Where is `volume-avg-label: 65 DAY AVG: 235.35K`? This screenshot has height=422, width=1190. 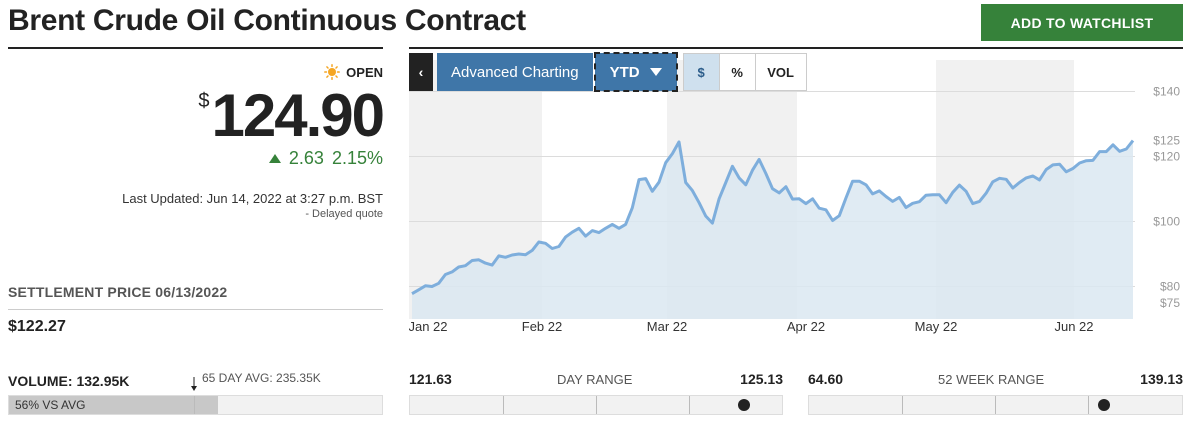 volume-avg-label: 65 DAY AVG: 235.35K is located at coordinates (261, 378).